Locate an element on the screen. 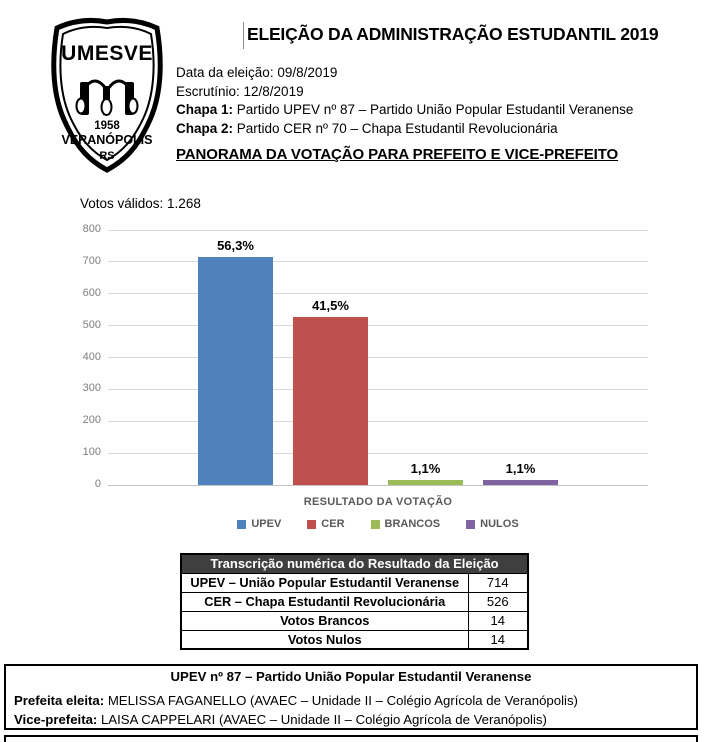  monument-emblem-icon is located at coordinates (107, 97).